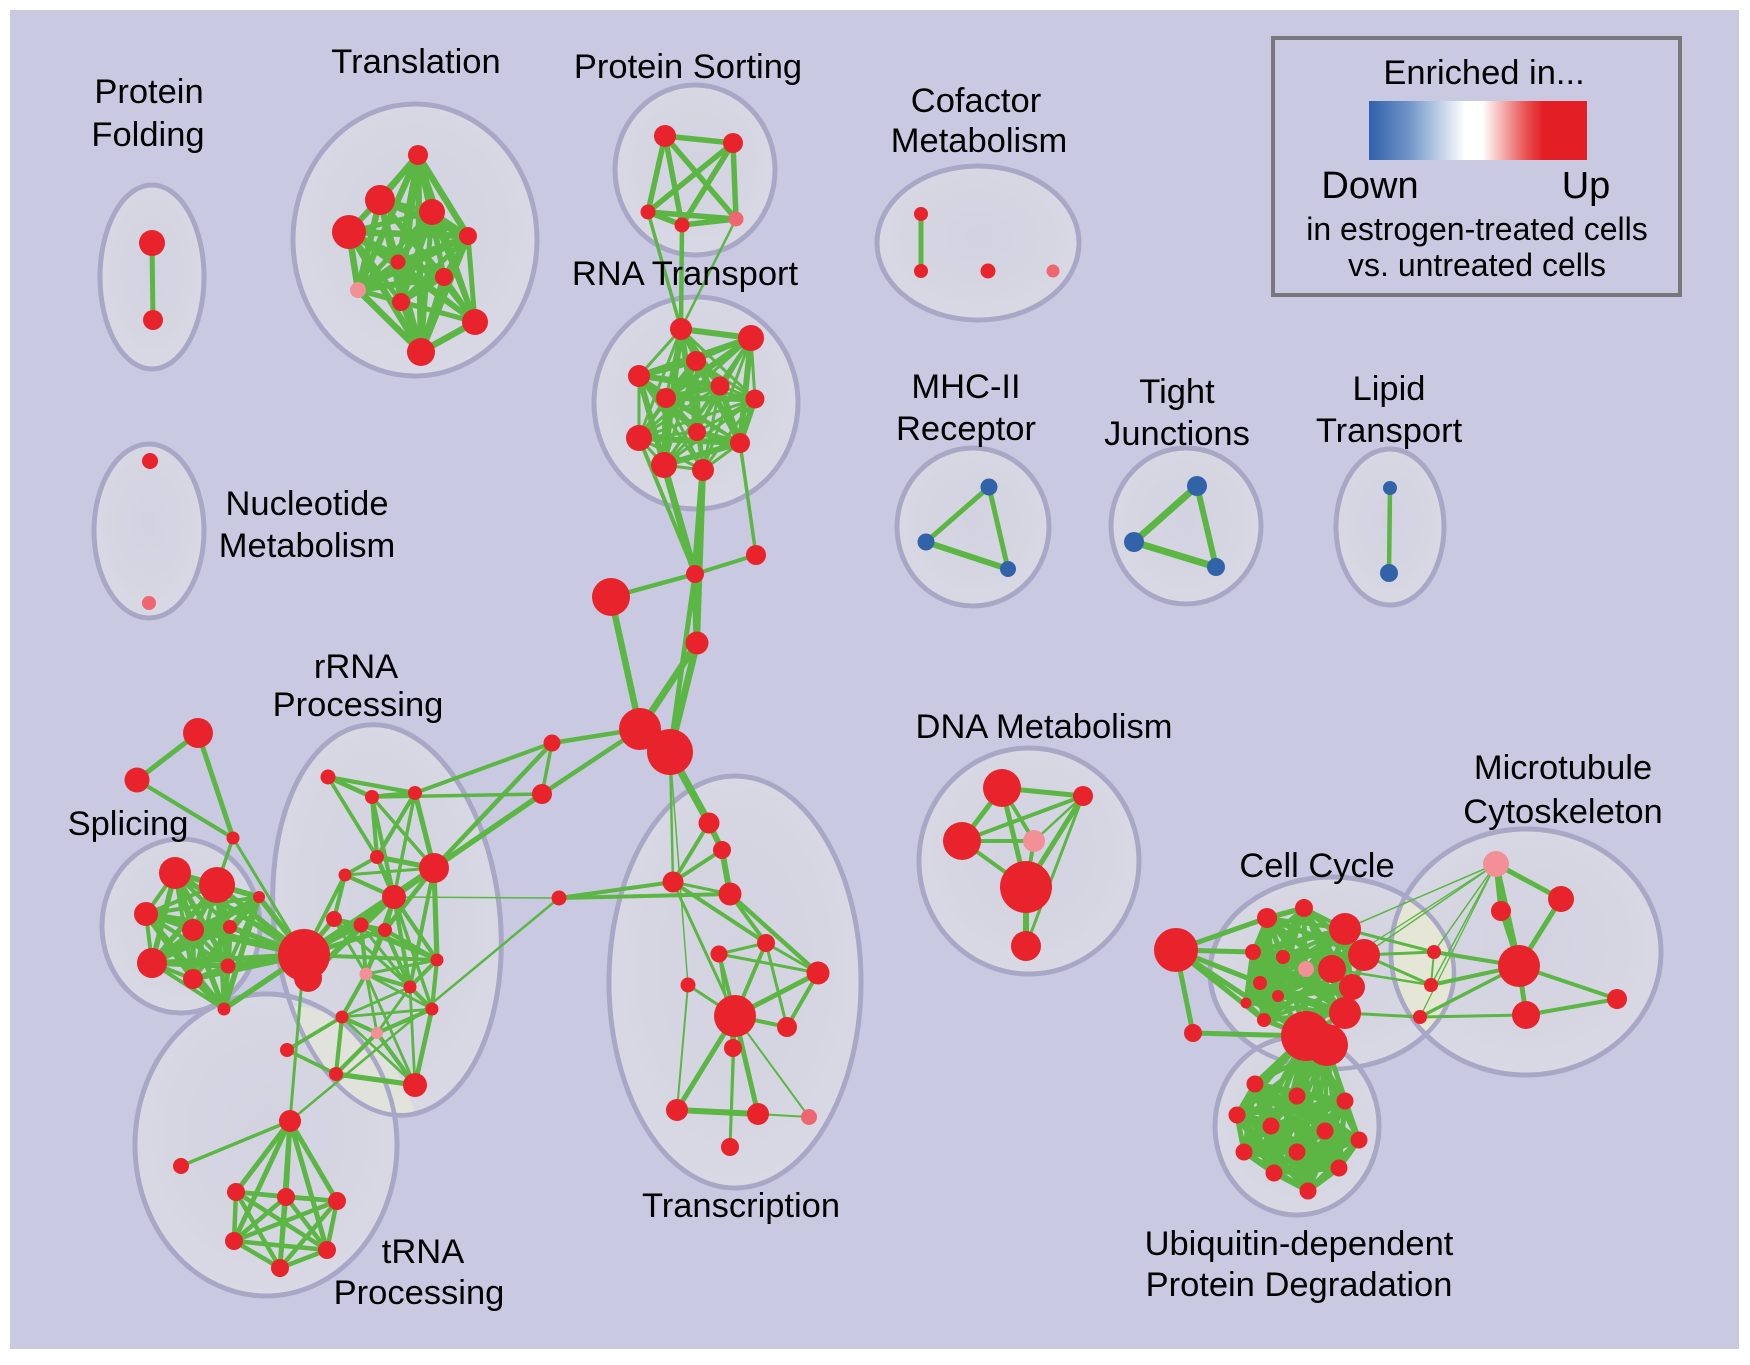 The image size is (1750, 1365). What do you see at coordinates (415, 62) in the screenshot?
I see `svg-text: Translation` at bounding box center [415, 62].